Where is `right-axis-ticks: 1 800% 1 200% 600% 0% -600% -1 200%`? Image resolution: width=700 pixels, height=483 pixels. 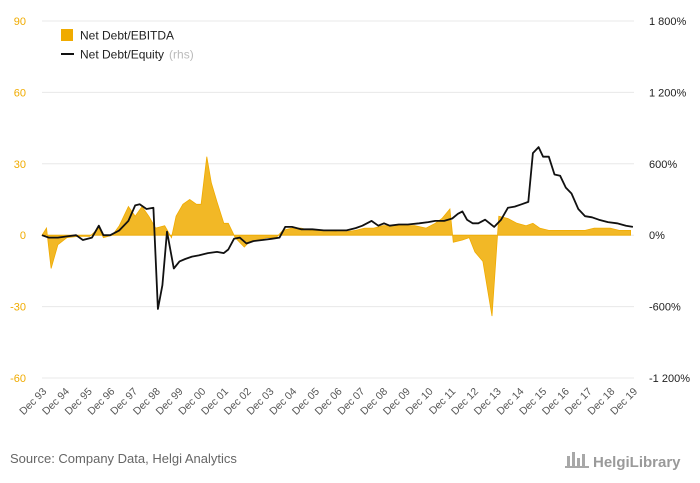 right-axis-ticks: 1 800% 1 200% 600% 0% -600% -1 200% is located at coordinates (669, 200).